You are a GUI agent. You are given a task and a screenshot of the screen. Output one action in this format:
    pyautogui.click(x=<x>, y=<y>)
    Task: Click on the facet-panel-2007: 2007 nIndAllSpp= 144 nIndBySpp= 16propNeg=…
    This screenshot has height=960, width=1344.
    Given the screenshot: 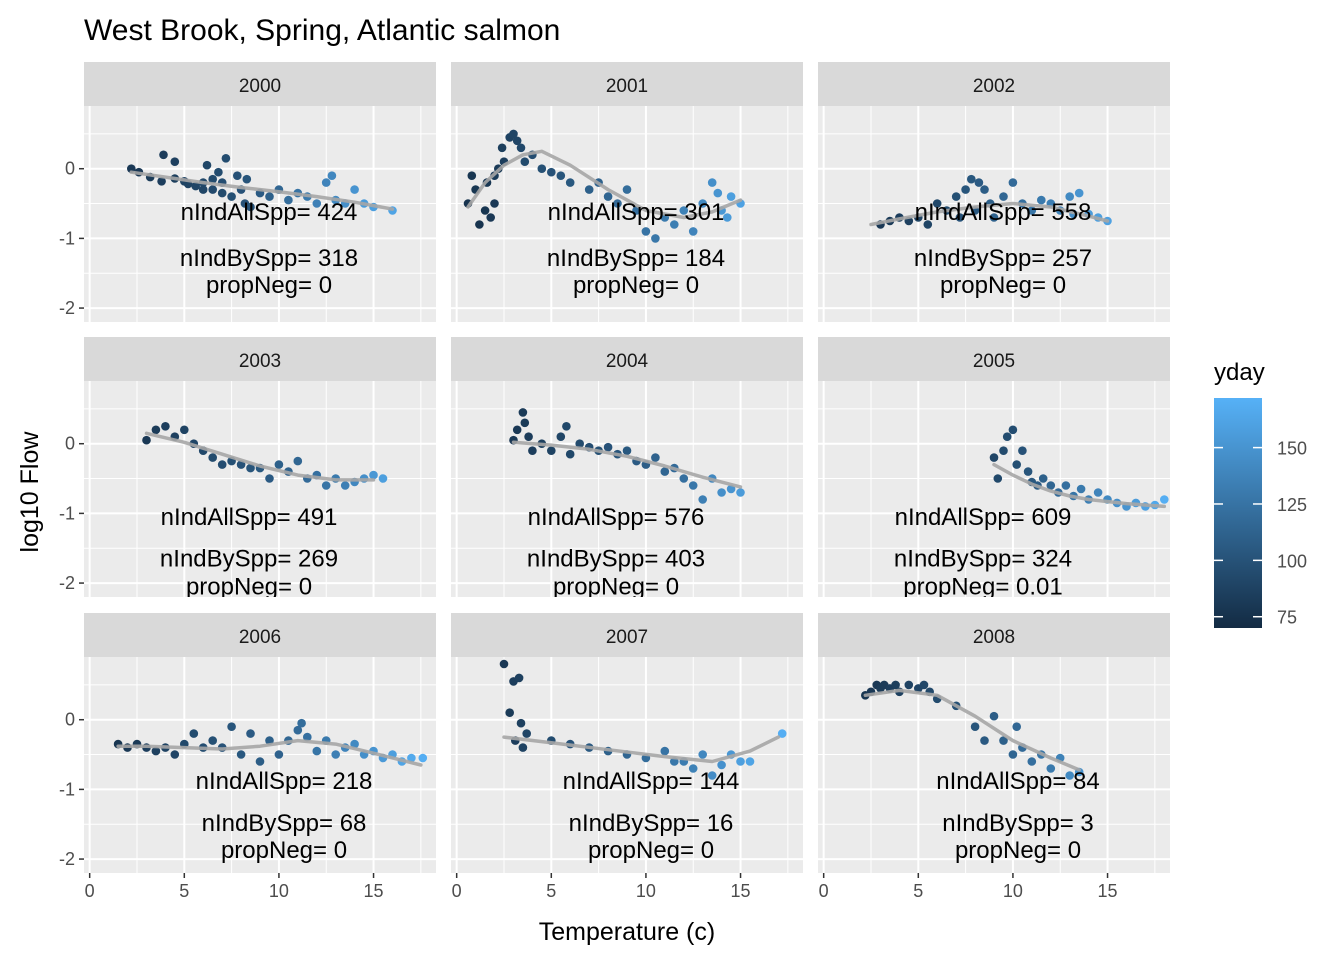 What is the action you would take?
    pyautogui.click(x=627, y=757)
    